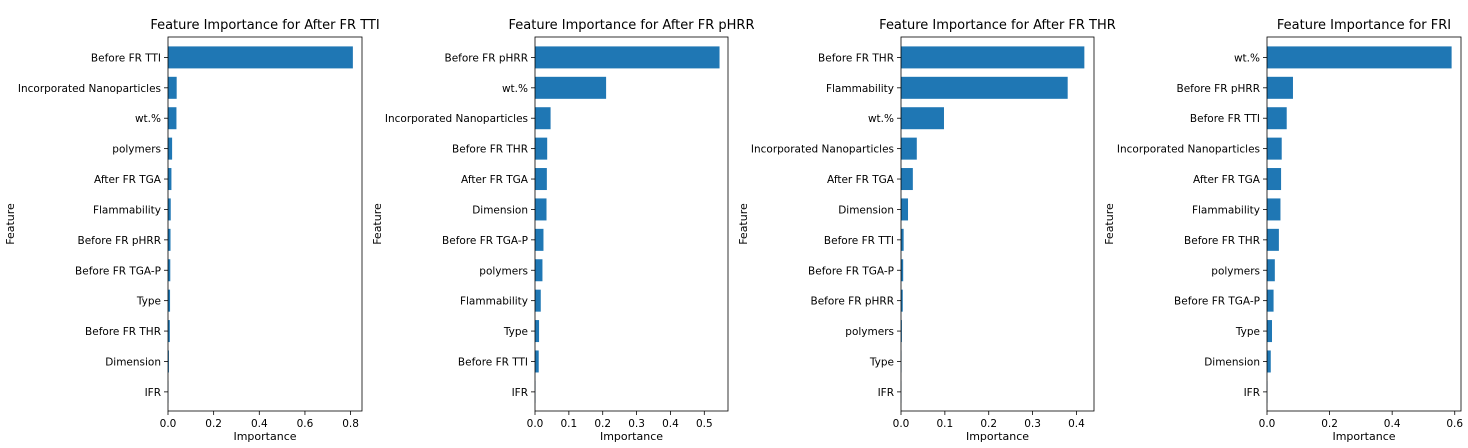 This screenshot has width=1468, height=448. I want to click on chart-title: Feature Importance for After FR TTI, so click(264, 25).